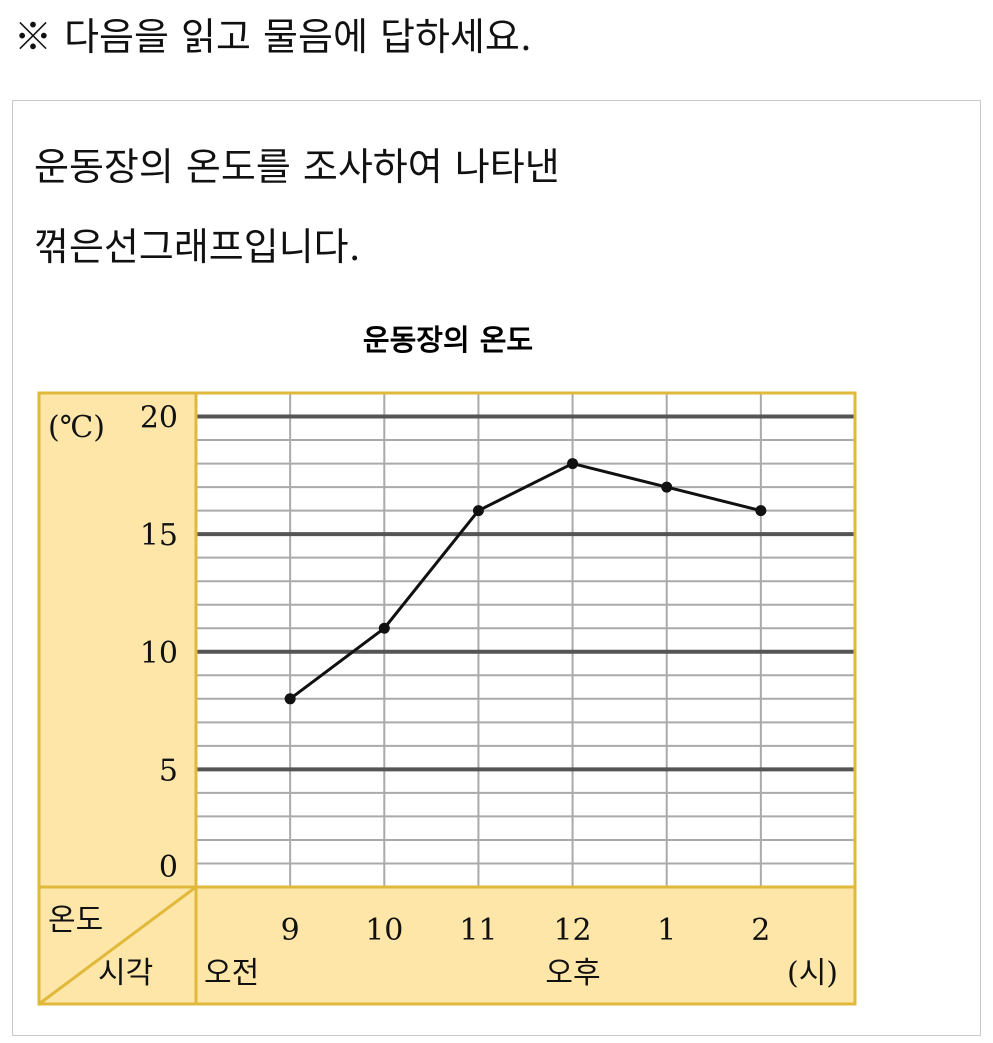 The width and height of the screenshot is (993, 1043). I want to click on instruction-text: ※ 다음을 읽고 물음에 답하세요., so click(273, 37).